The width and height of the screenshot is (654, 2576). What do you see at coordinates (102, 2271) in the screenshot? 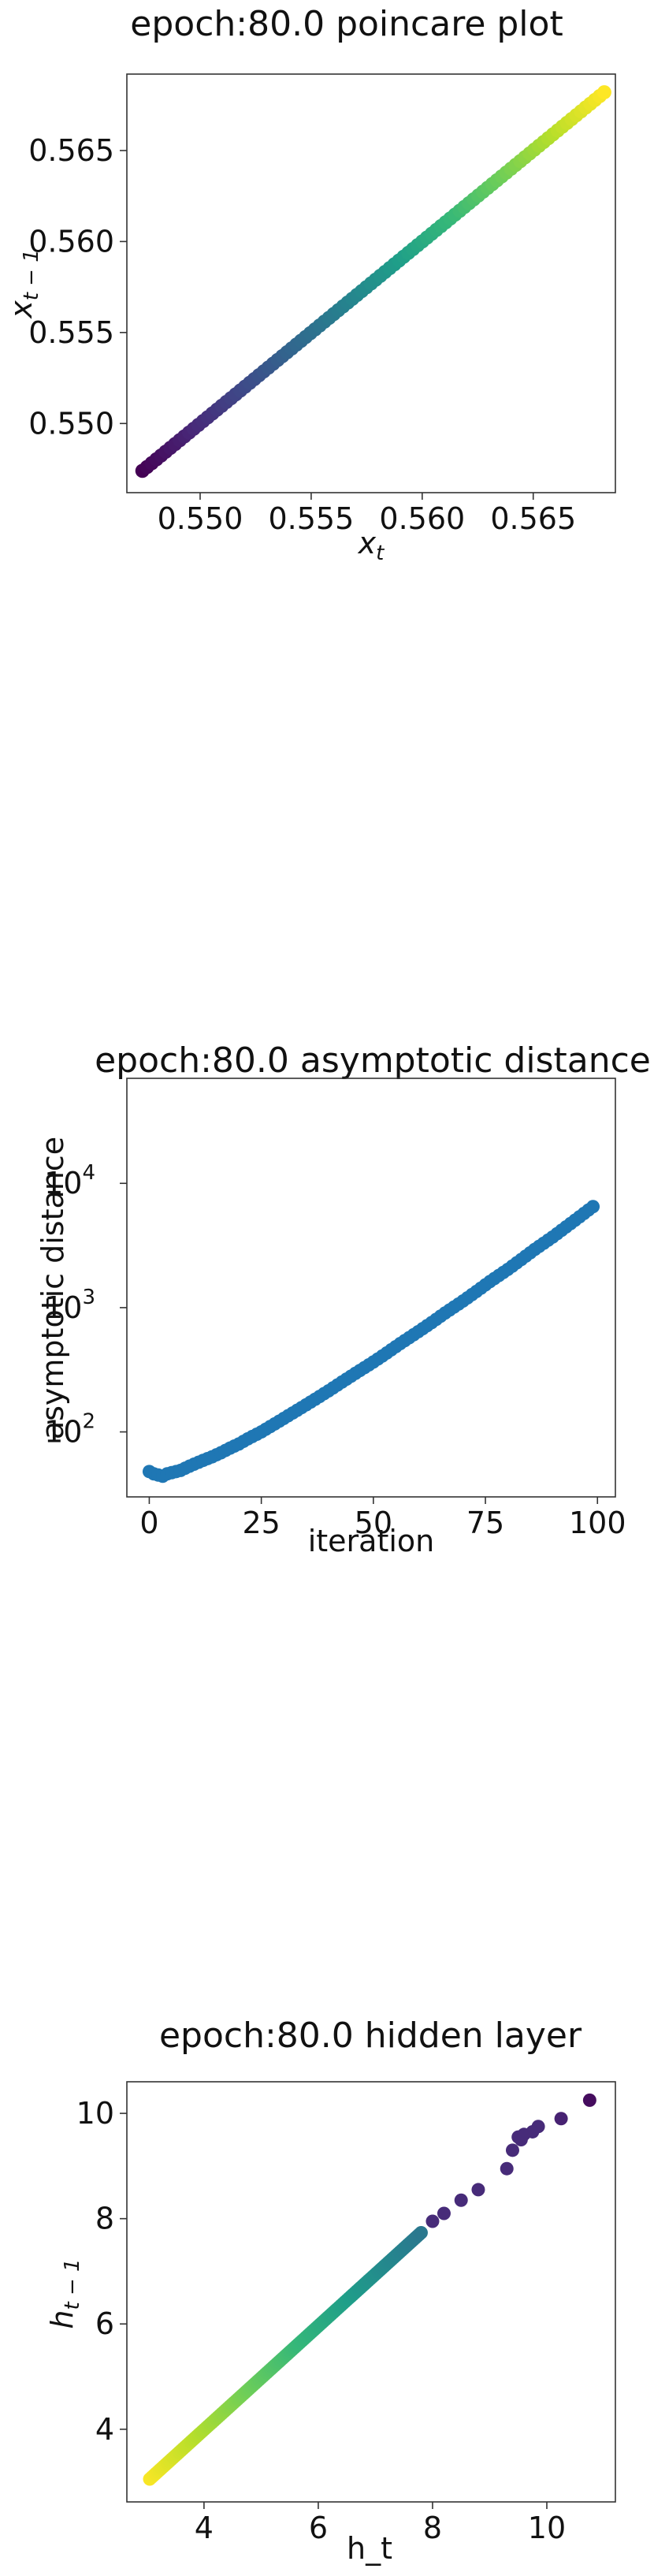
I see `hidden-layer-y-ticks: 4 6 8 10` at bounding box center [102, 2271].